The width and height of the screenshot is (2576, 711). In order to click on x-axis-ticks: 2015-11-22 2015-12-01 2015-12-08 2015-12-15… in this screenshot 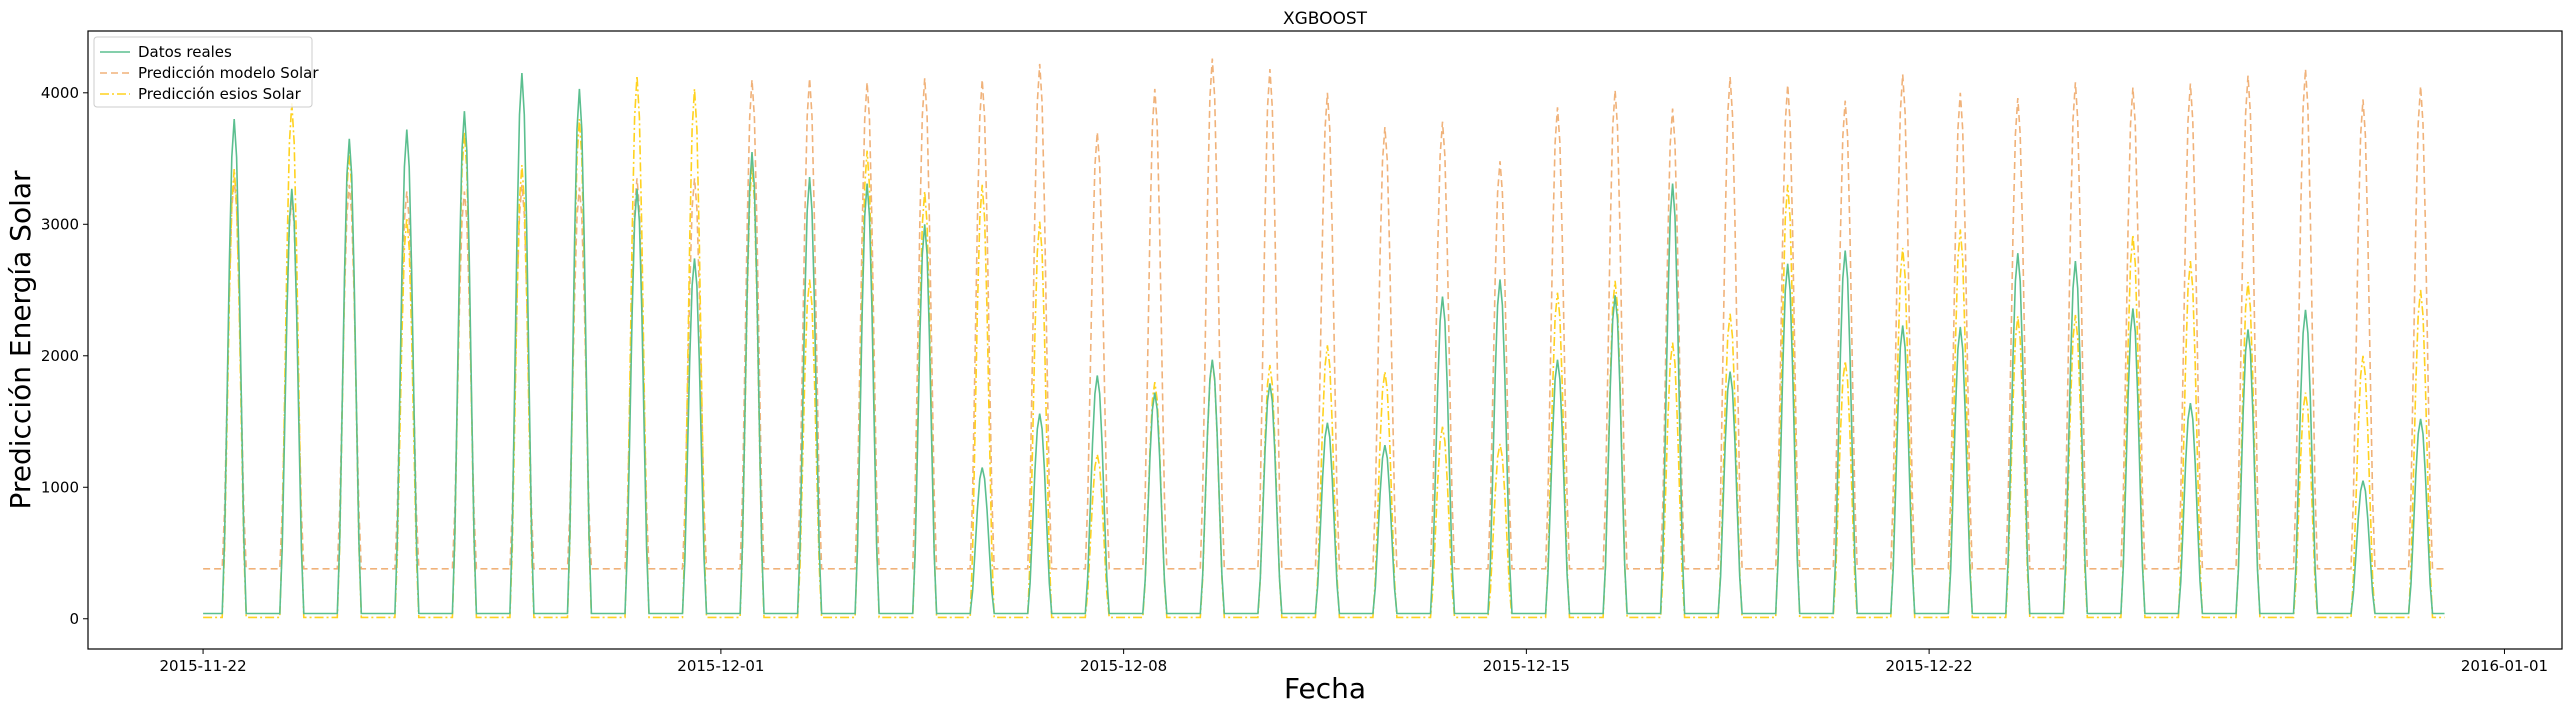, I will do `click(1353, 662)`.